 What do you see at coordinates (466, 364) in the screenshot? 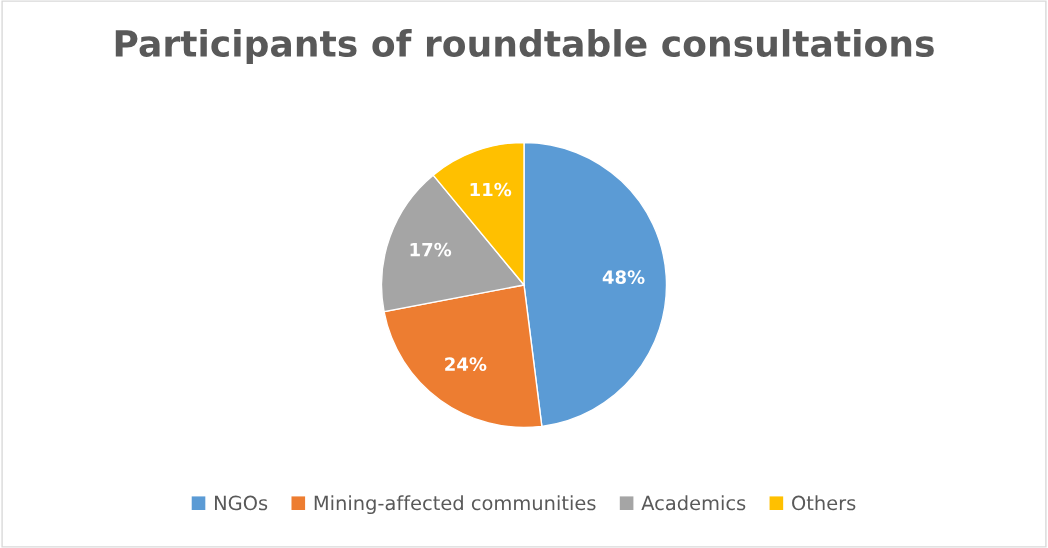
I see `data-label: 24%` at bounding box center [466, 364].